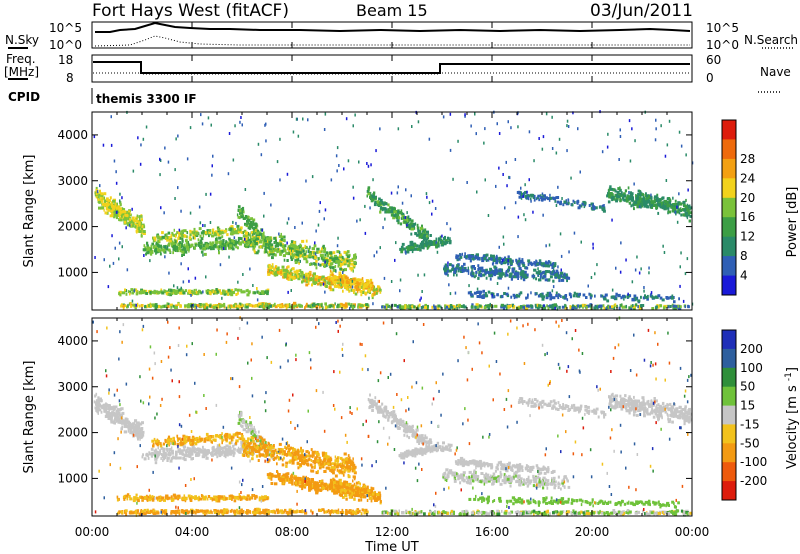  Describe the element at coordinates (397, 72) in the screenshot. I see `freq-panel: Freq. [MHz] 18 8 60 0 Nave` at that location.